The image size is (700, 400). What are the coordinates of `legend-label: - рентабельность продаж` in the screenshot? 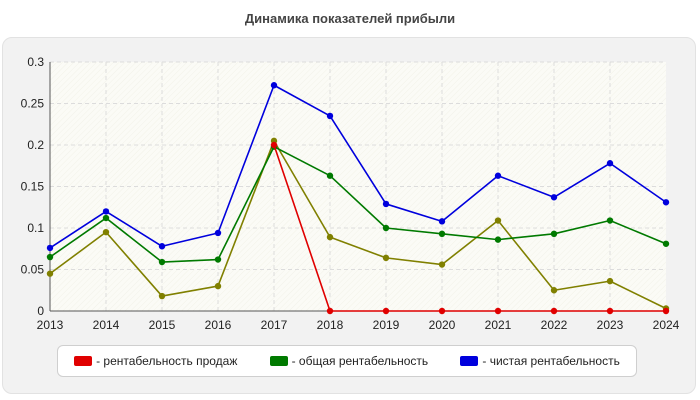 It's located at (167, 361).